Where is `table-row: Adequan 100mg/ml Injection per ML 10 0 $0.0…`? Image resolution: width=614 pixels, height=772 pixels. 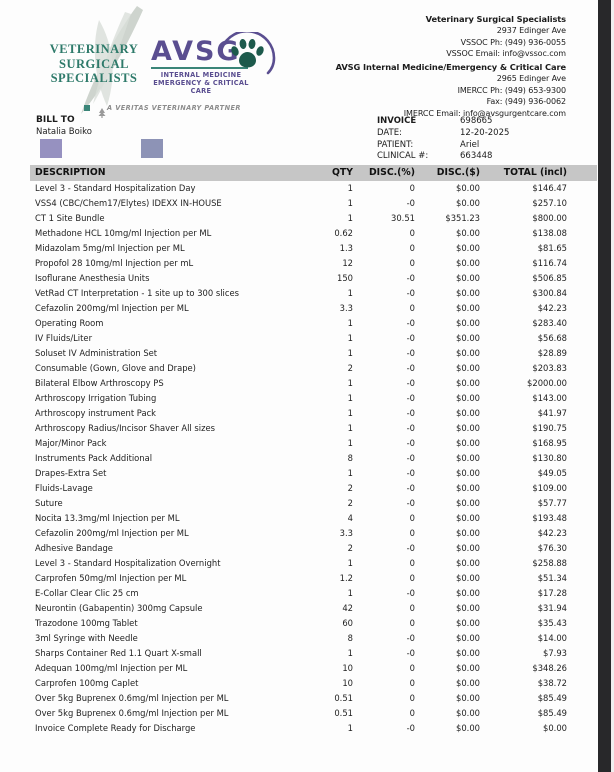 table-row: Adequan 100mg/ml Injection per ML 10 0 $0.0… is located at coordinates (313, 668).